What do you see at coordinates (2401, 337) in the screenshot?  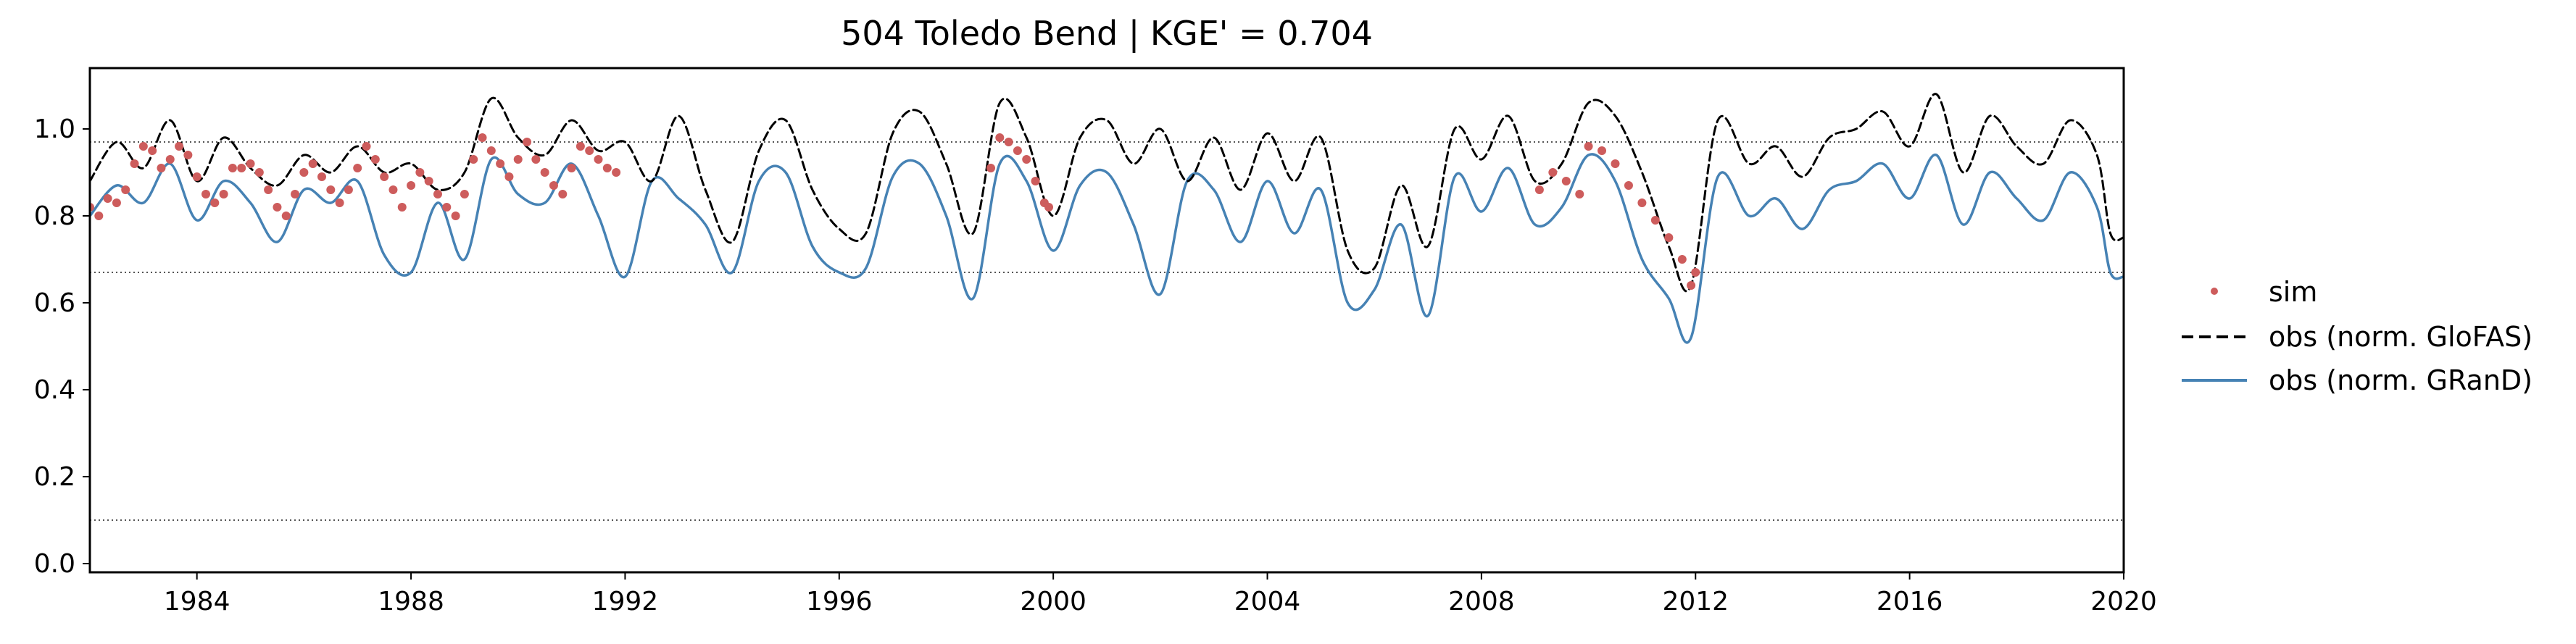 I see `legend-label-glofas: obs (norm. GloFAS)` at bounding box center [2401, 337].